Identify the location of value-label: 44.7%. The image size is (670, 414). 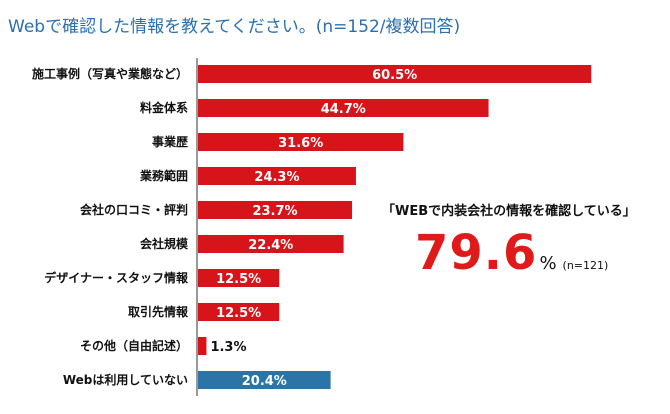
(343, 109).